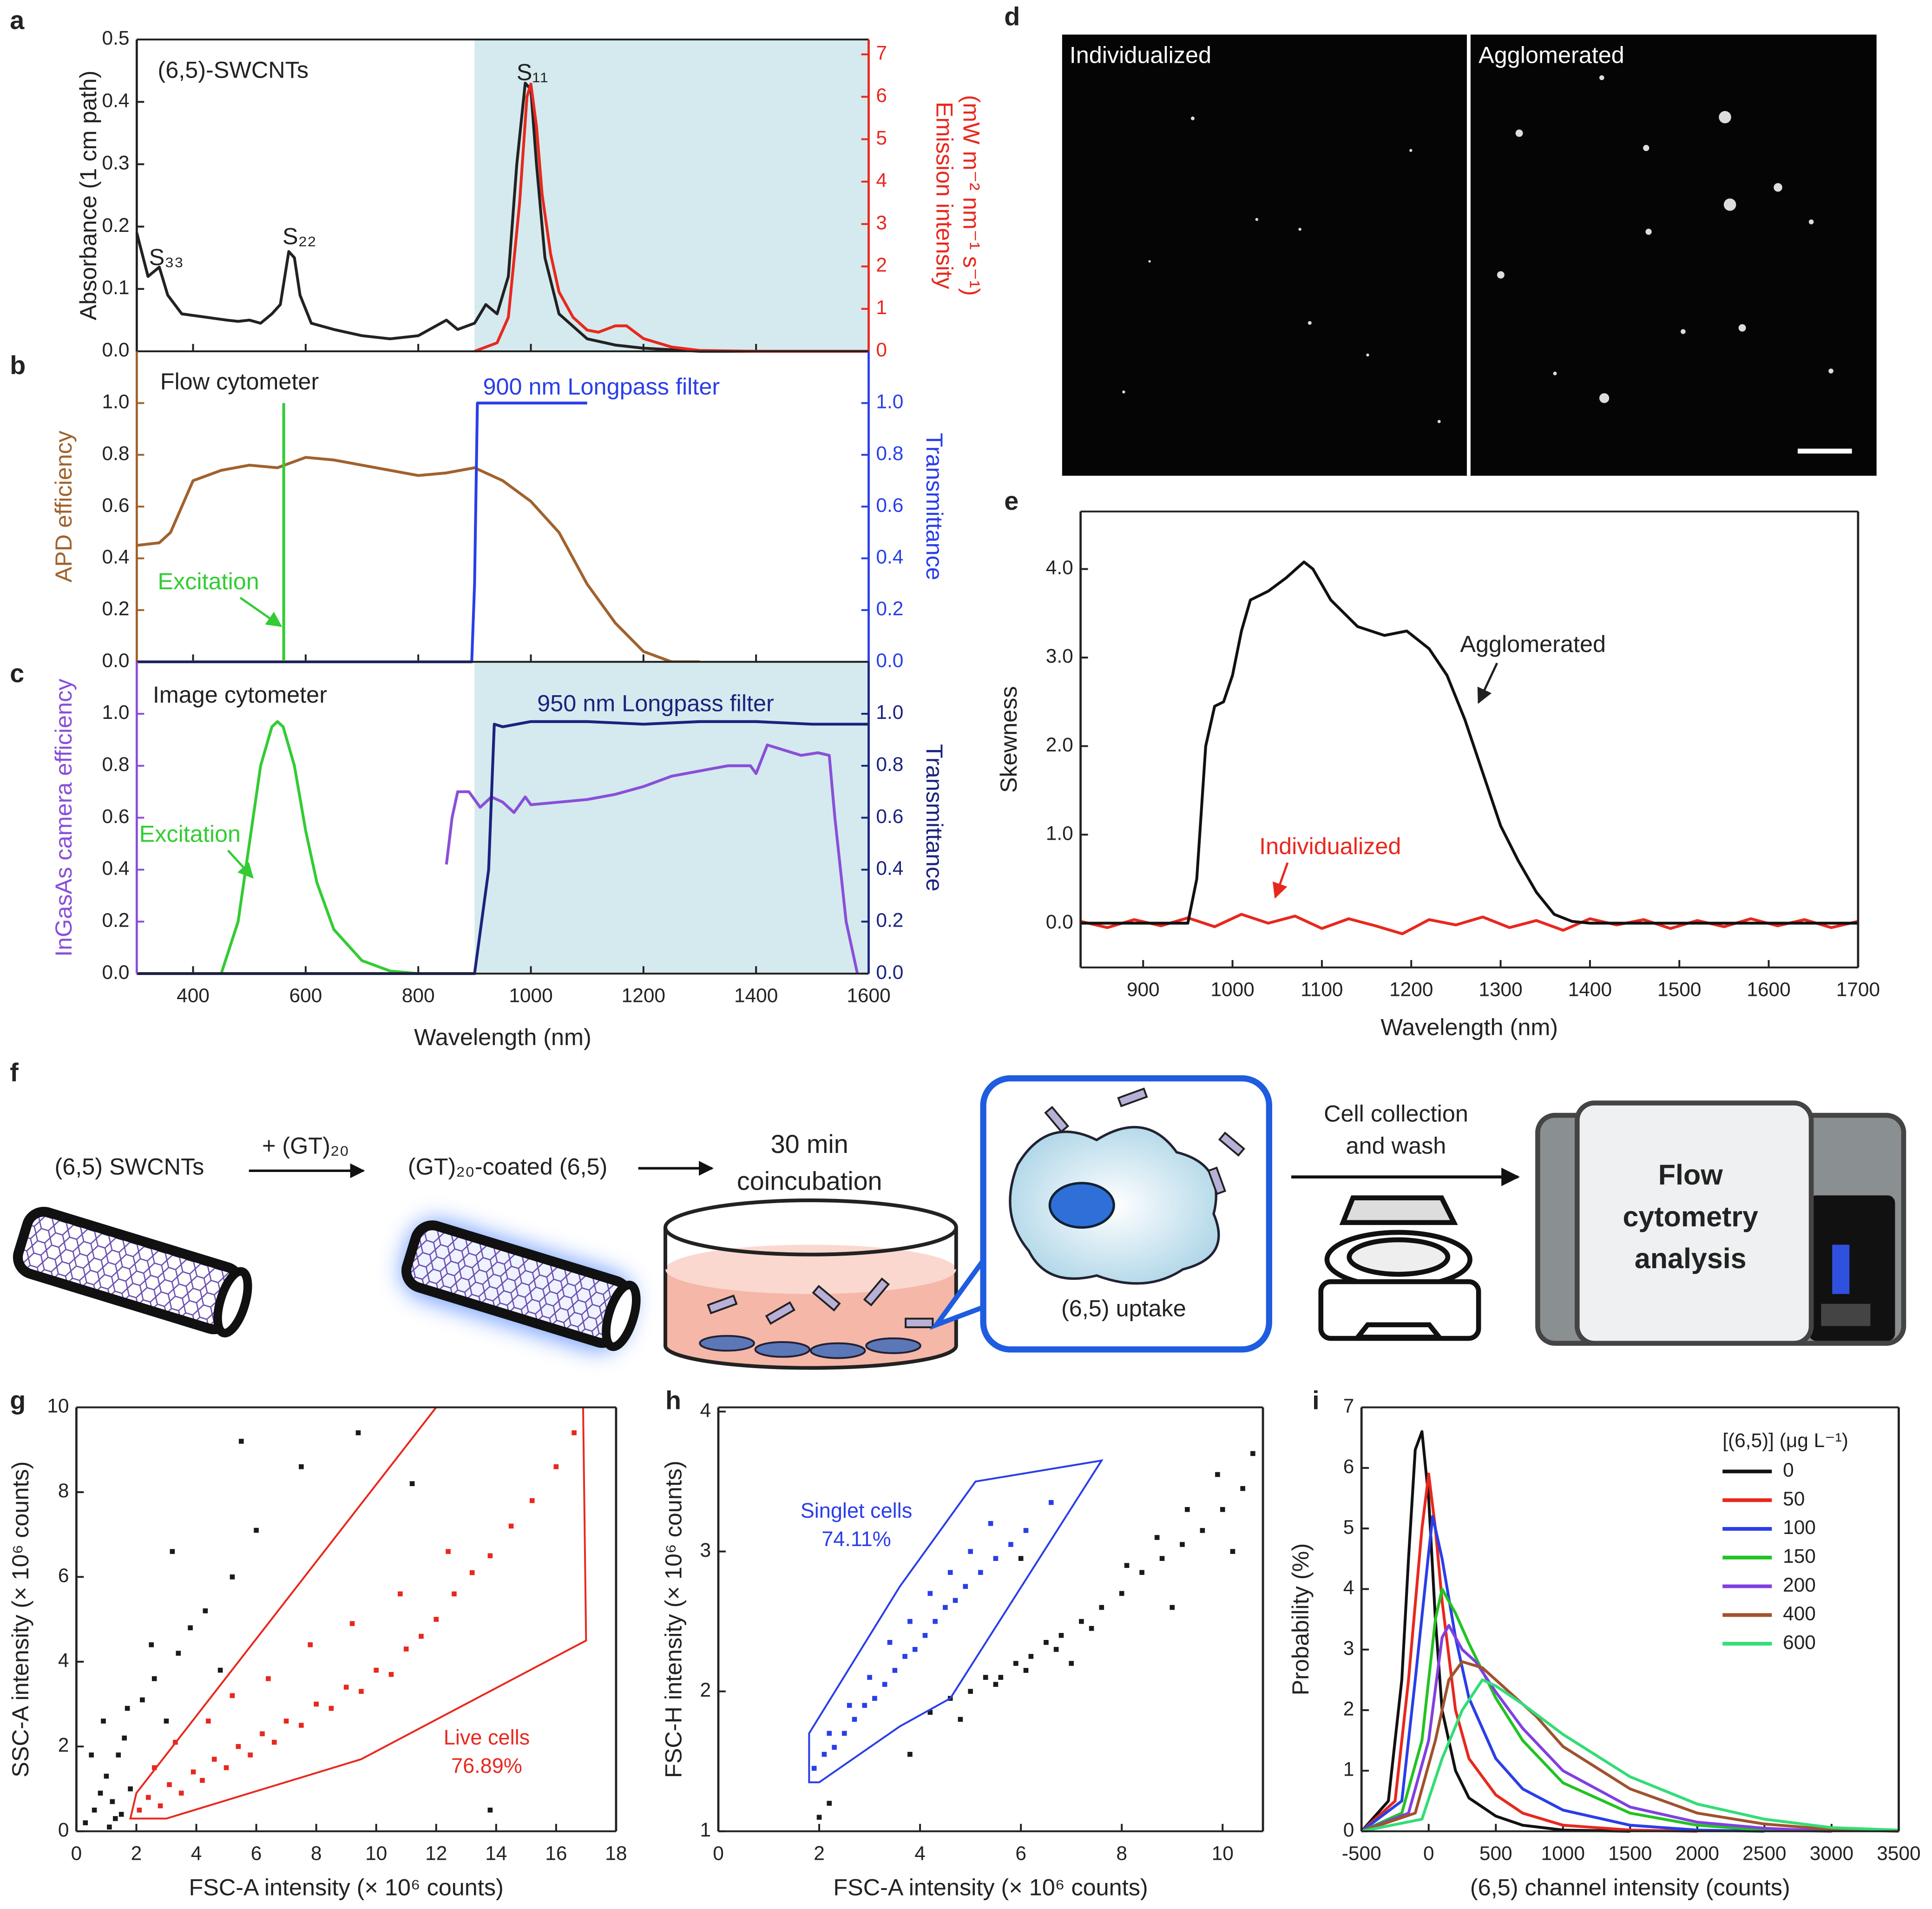  I want to click on x-tick-label: 4, so click(196, 1853).